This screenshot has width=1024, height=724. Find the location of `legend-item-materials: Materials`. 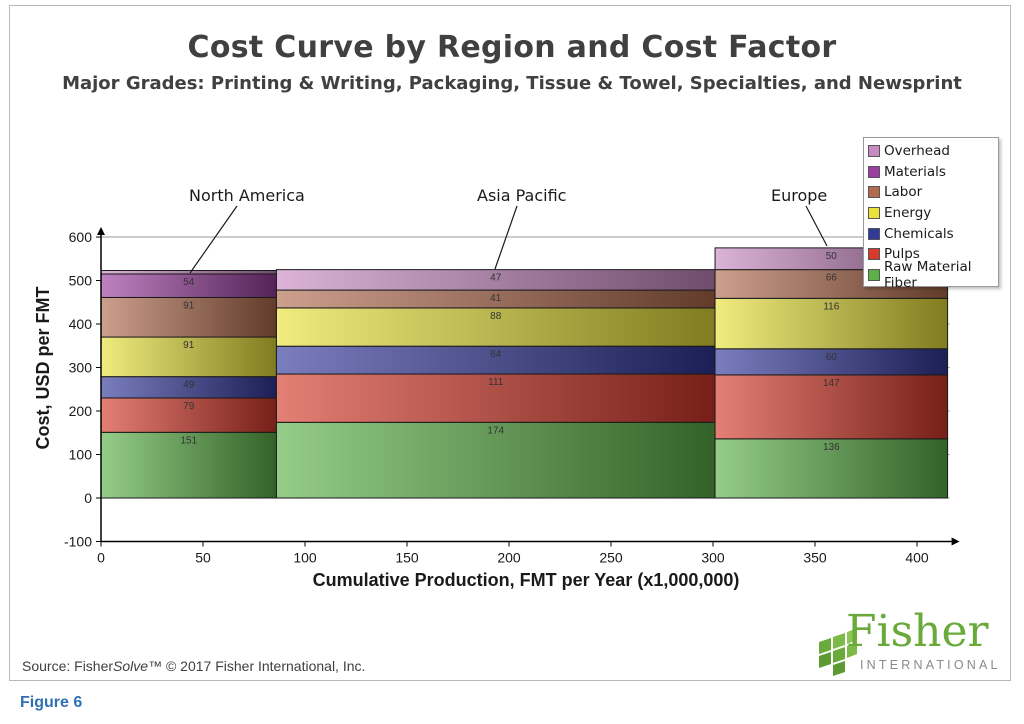

legend-item-materials: Materials is located at coordinates (931, 172).